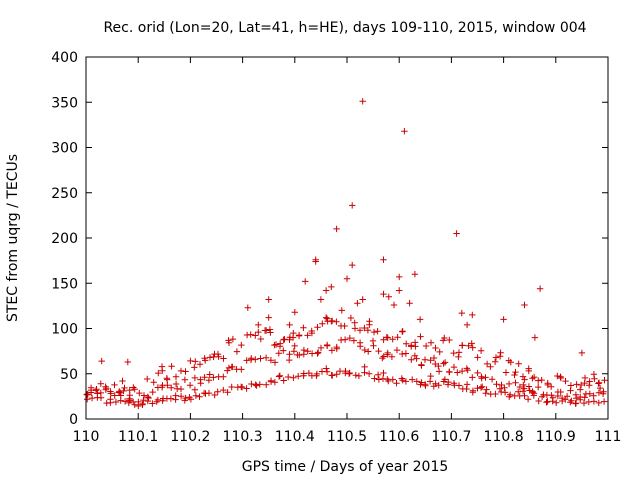  Describe the element at coordinates (64, 330) in the screenshot. I see `y-tick-label: 100` at that location.